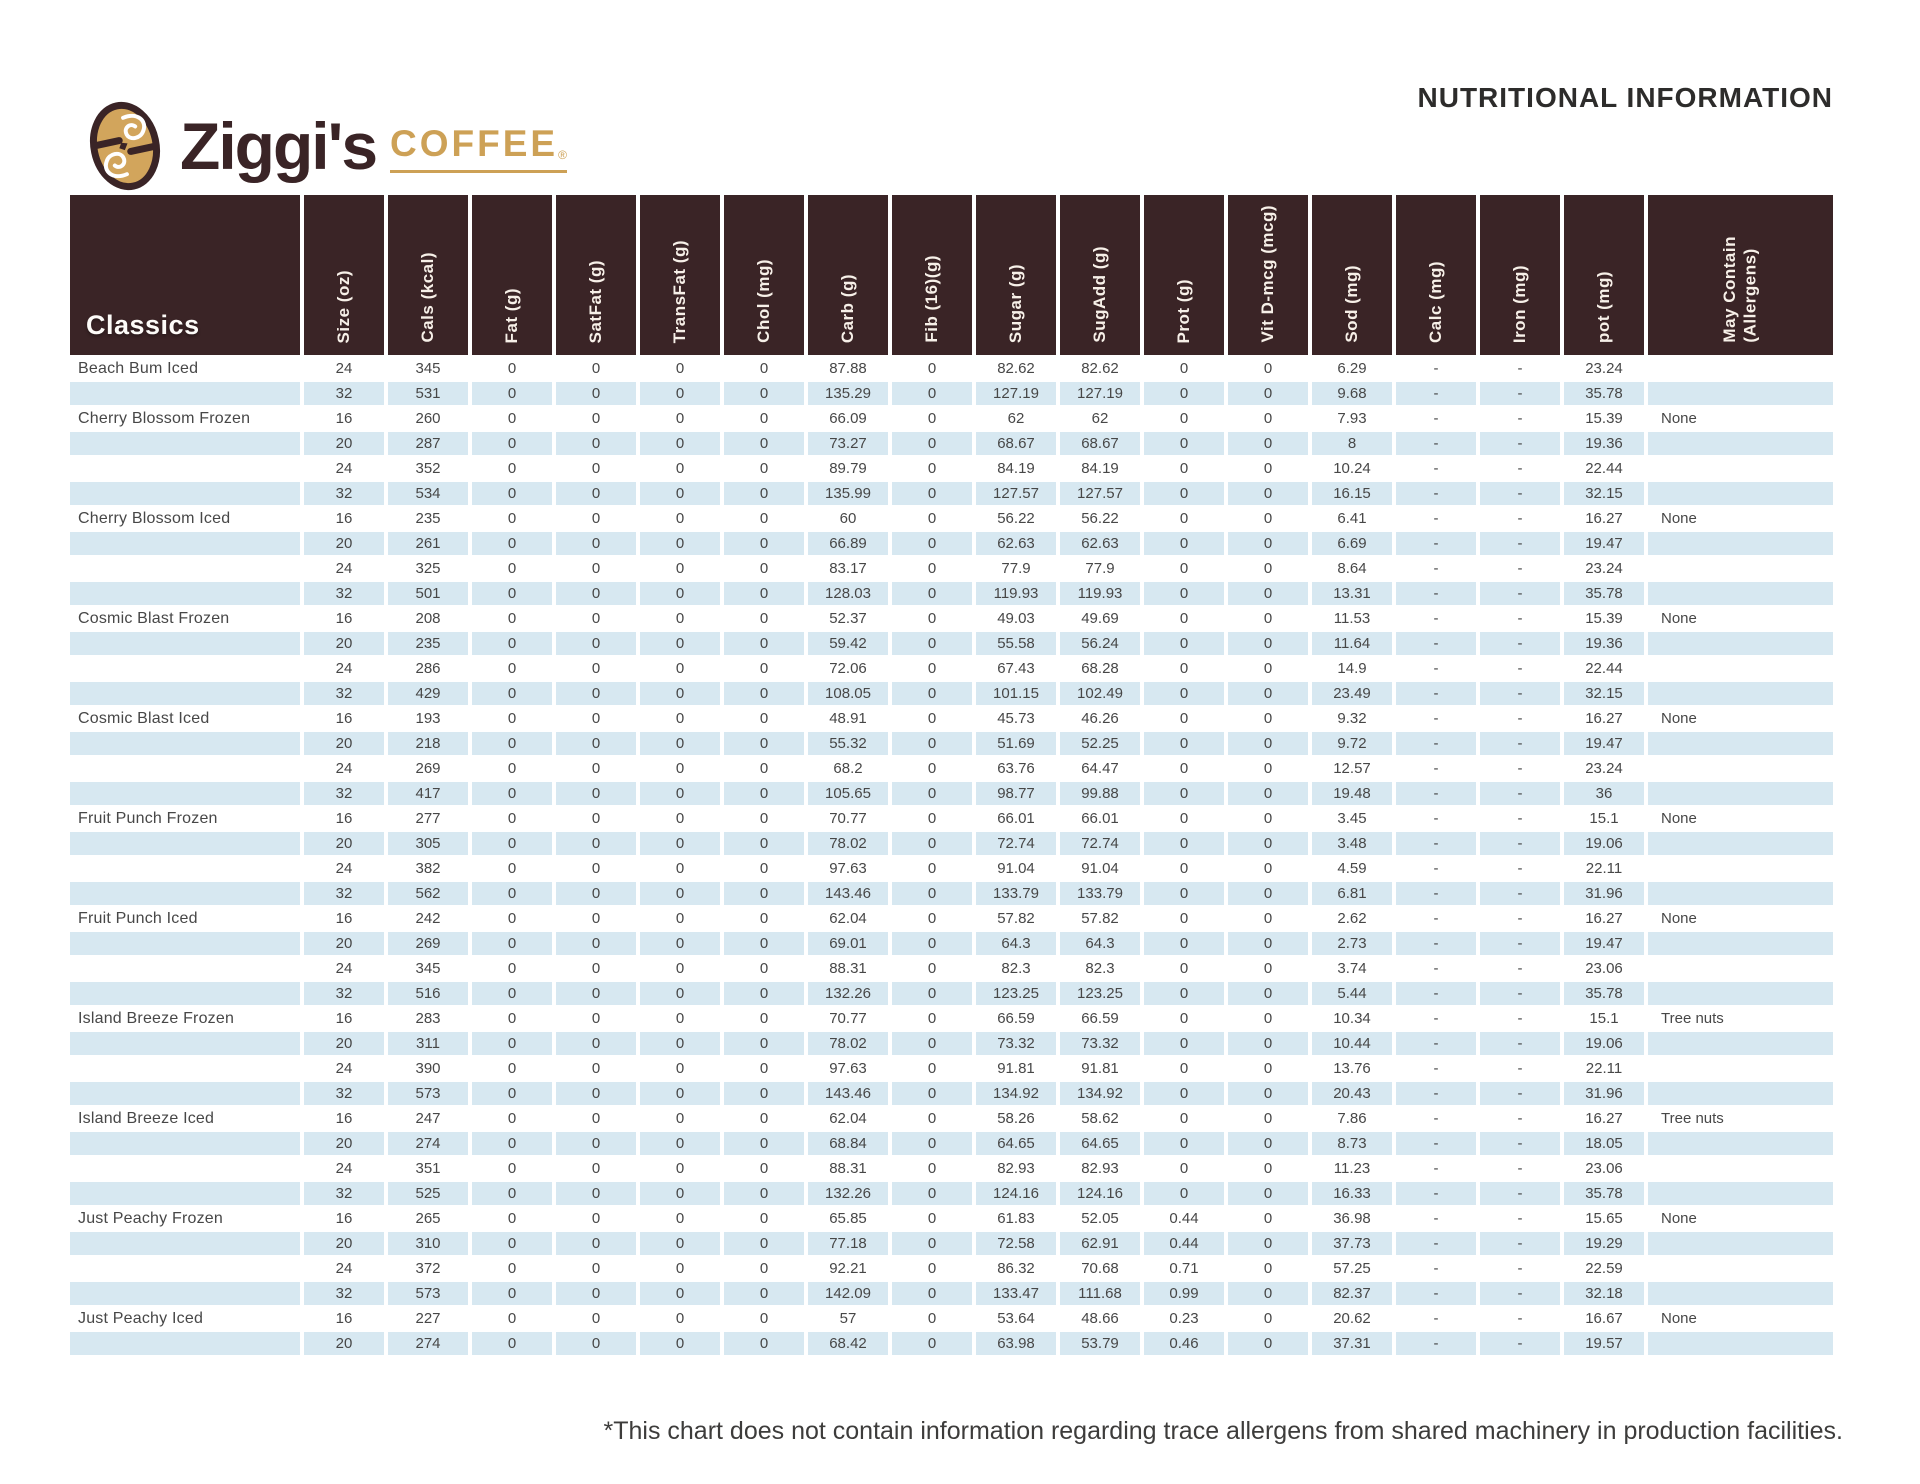 This screenshot has width=1920, height=1484. What do you see at coordinates (1352, 1293) in the screenshot?
I see `value-cell: 82.37` at bounding box center [1352, 1293].